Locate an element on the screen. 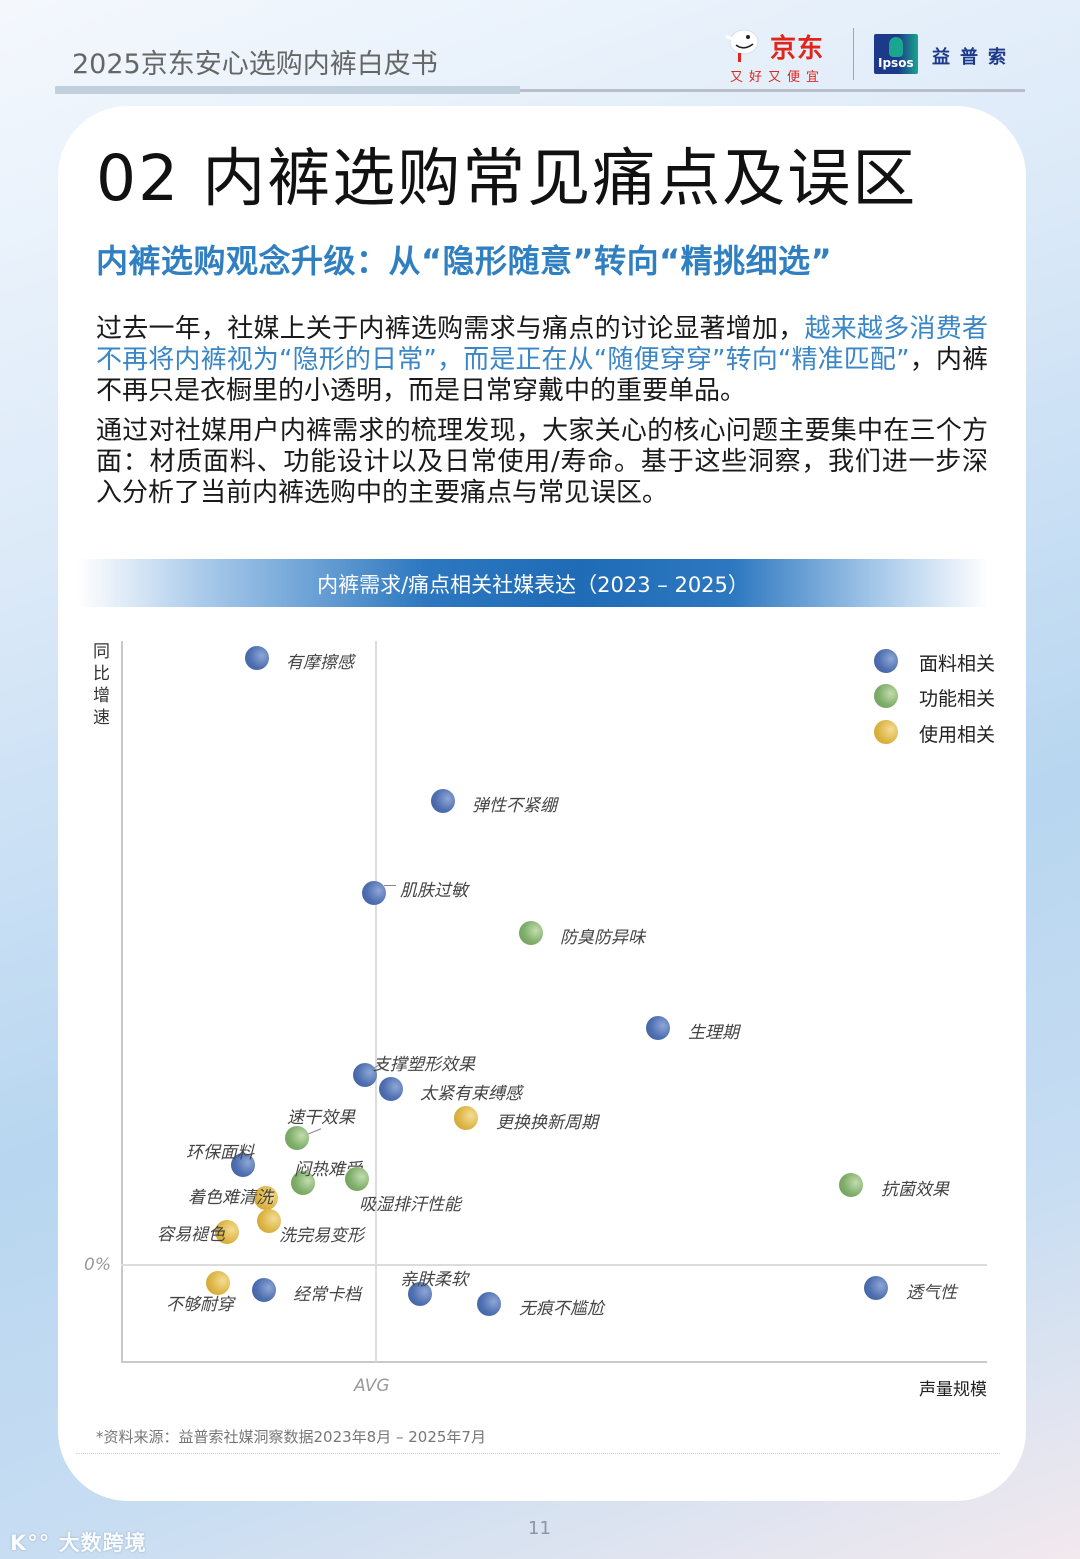 Image resolution: width=1080 pixels, height=1559 pixels. logo-divider is located at coordinates (853, 54).